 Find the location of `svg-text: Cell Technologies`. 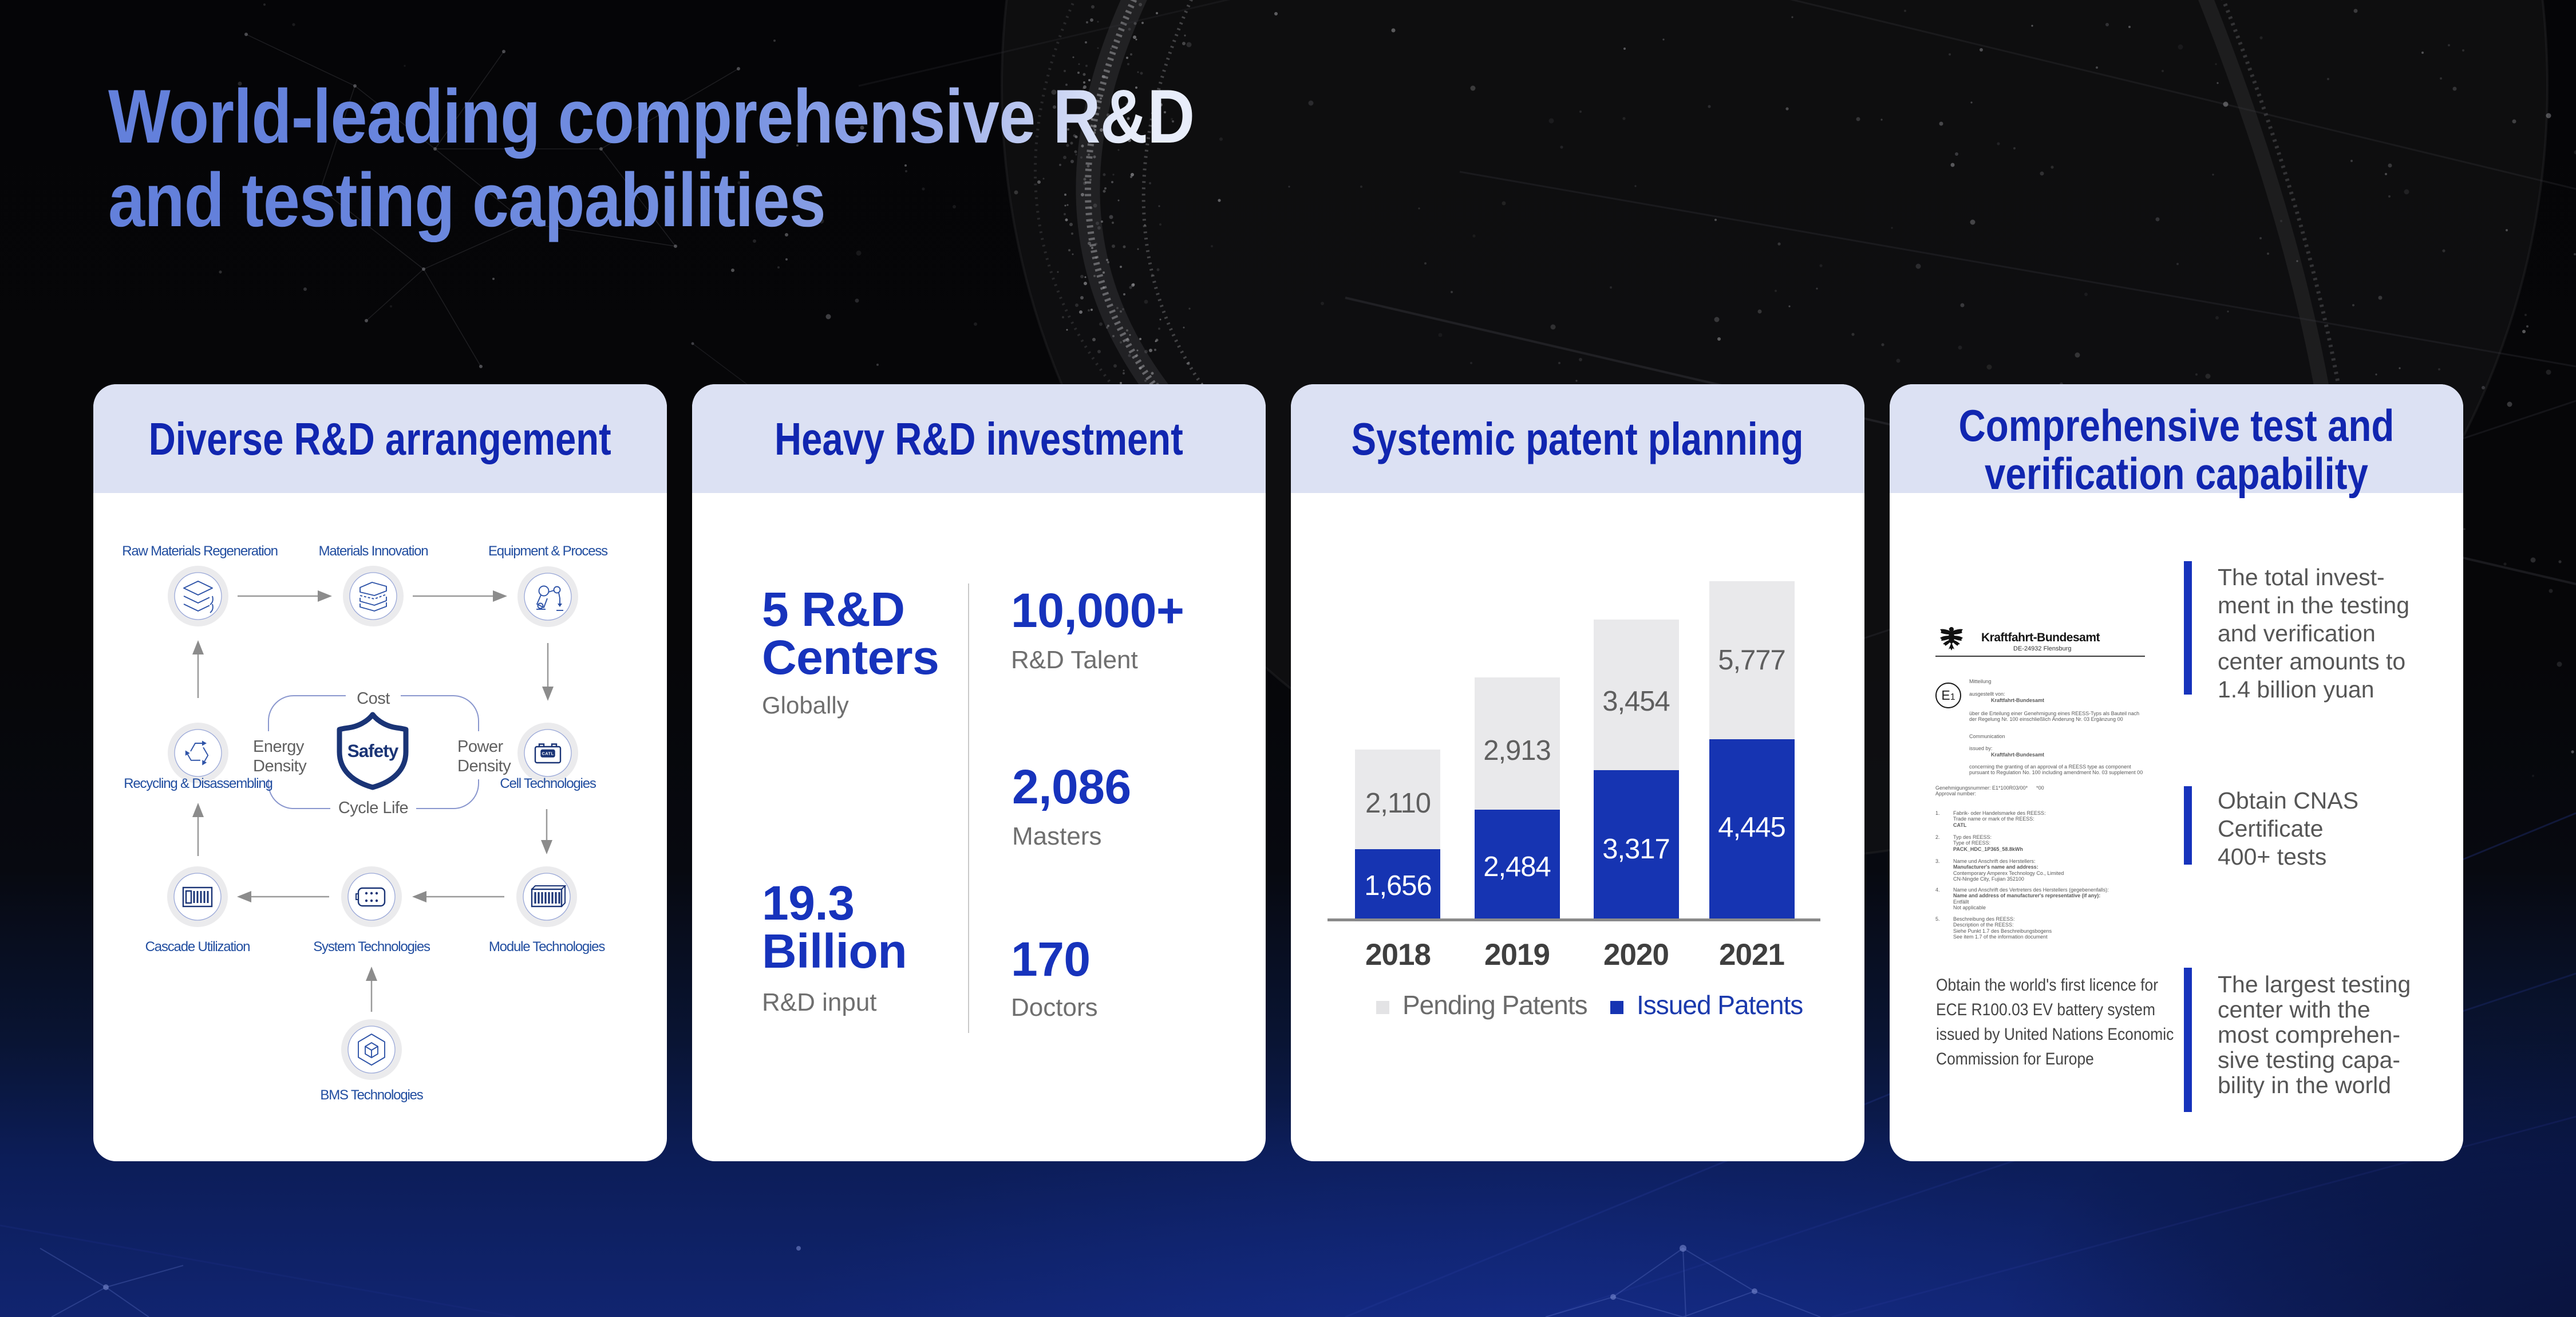

svg-text: Cell Technologies is located at coordinates (548, 783).